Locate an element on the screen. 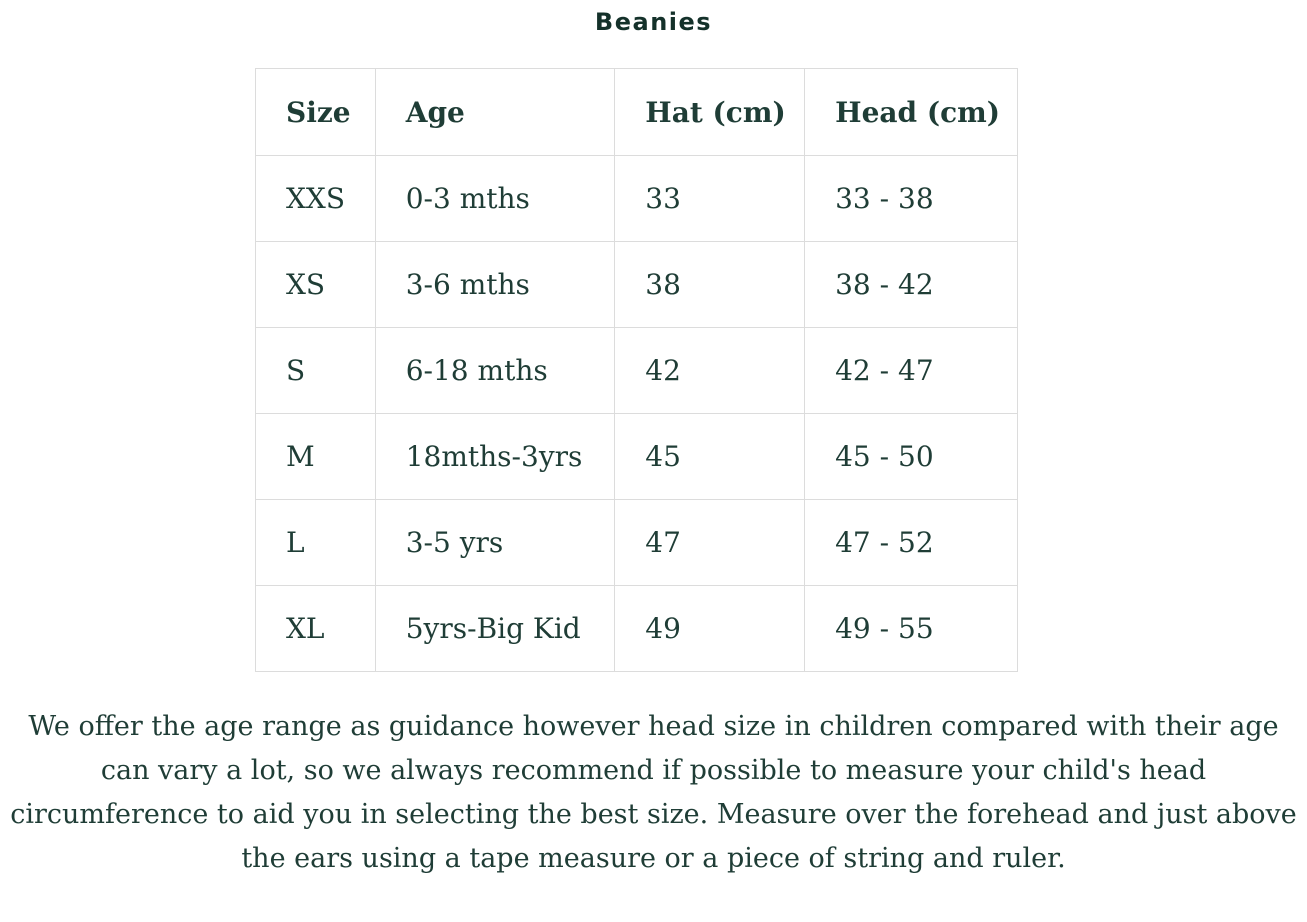 This screenshot has height=922, width=1307. table-row: XS 3-6 mths 38 38 - 42 is located at coordinates (636, 284).